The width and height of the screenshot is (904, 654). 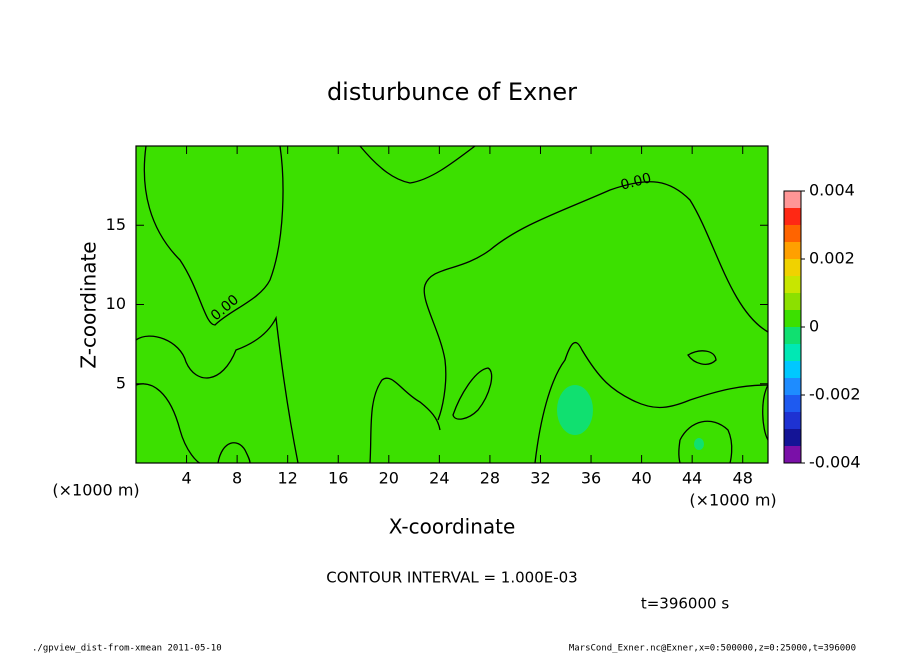 What do you see at coordinates (89, 304) in the screenshot?
I see `y-axis-label: Z-coordinate` at bounding box center [89, 304].